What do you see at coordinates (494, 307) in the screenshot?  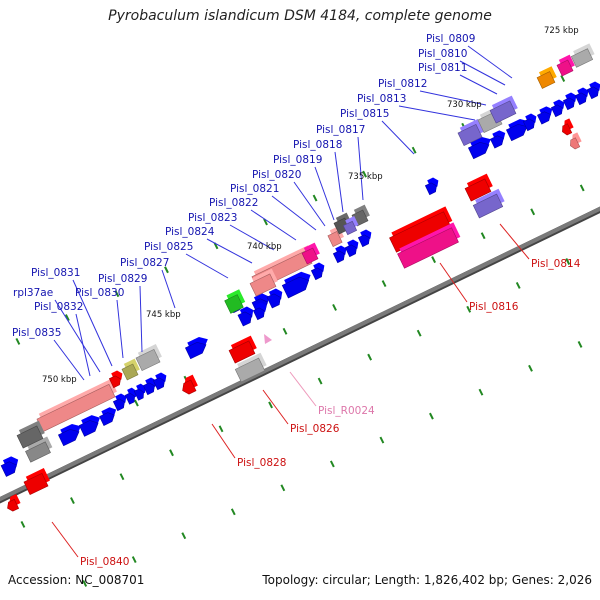 I see `gene-label: Pisl_0816` at bounding box center [494, 307].